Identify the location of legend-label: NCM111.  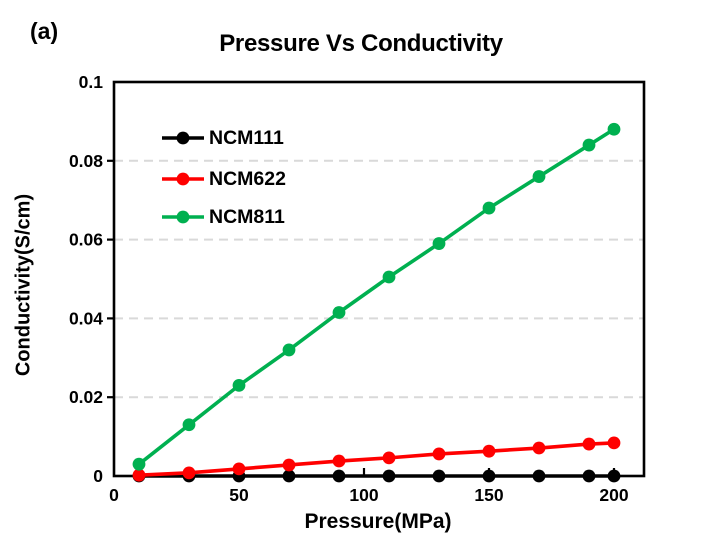
(246, 137).